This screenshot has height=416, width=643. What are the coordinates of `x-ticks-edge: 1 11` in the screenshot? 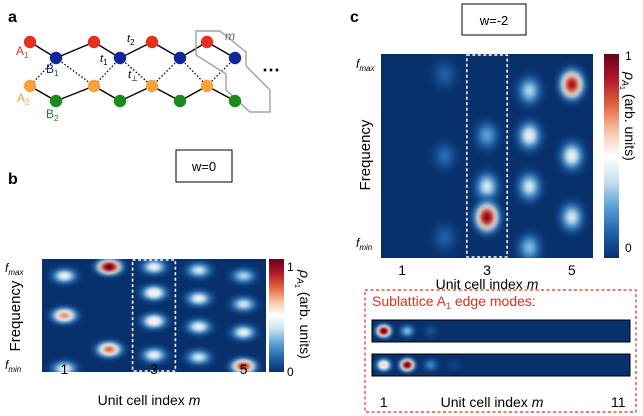 It's located at (503, 402).